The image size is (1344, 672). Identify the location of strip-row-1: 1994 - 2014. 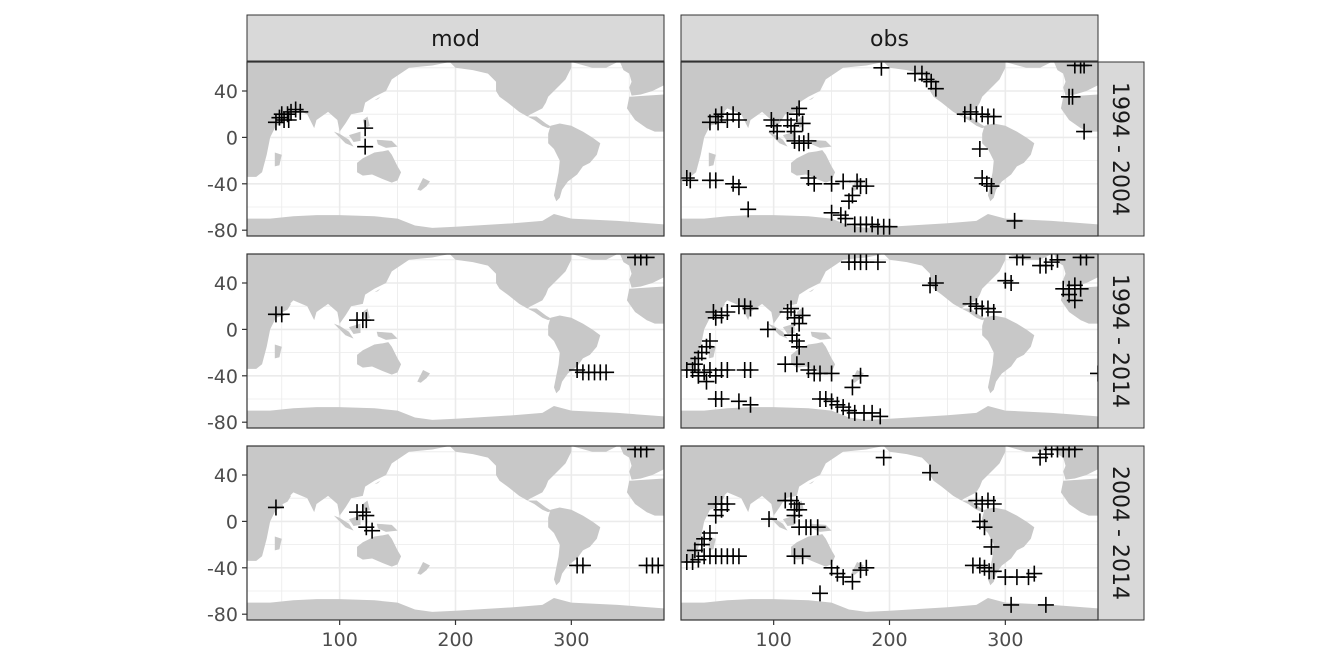
(1121, 341).